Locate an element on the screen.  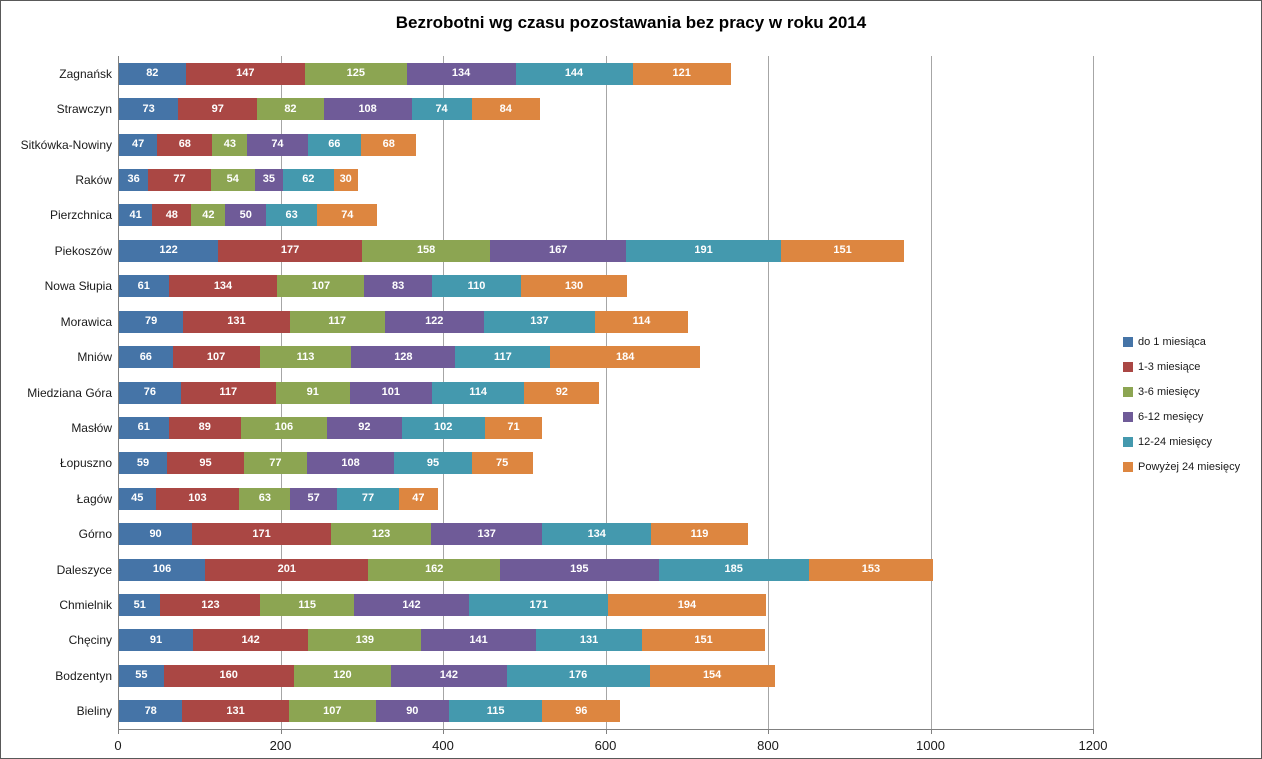
bar-row: 51 123 115 142 171 194 is located at coordinates (606, 605).